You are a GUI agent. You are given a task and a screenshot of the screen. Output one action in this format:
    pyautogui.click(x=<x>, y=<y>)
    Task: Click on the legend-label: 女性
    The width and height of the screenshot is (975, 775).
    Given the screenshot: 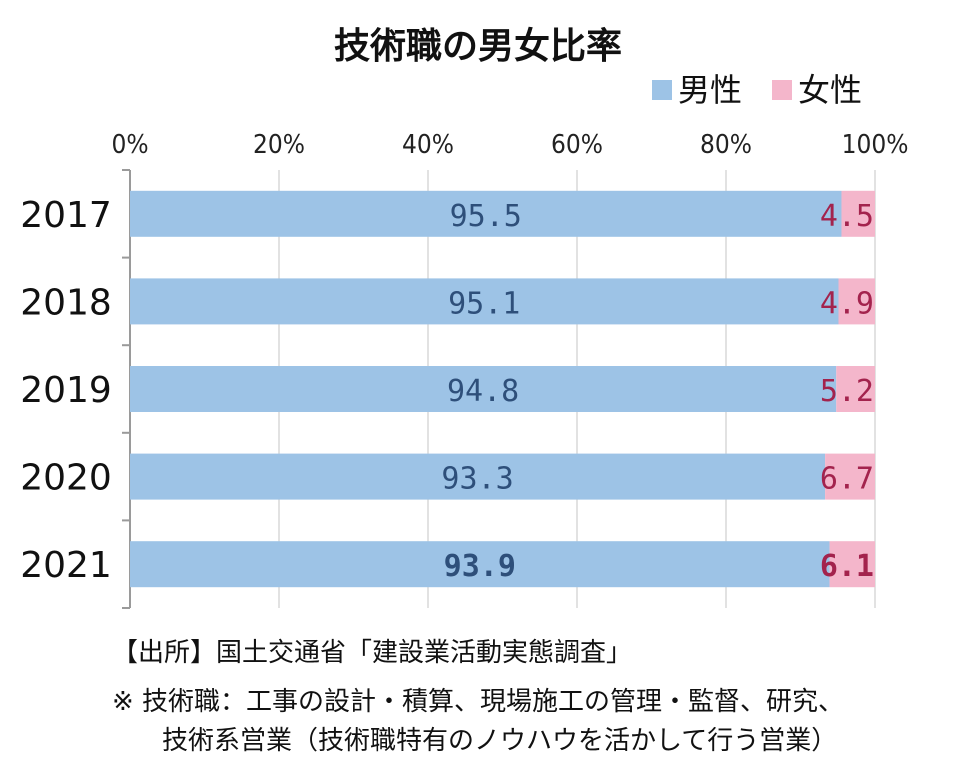 What is the action you would take?
    pyautogui.click(x=830, y=90)
    